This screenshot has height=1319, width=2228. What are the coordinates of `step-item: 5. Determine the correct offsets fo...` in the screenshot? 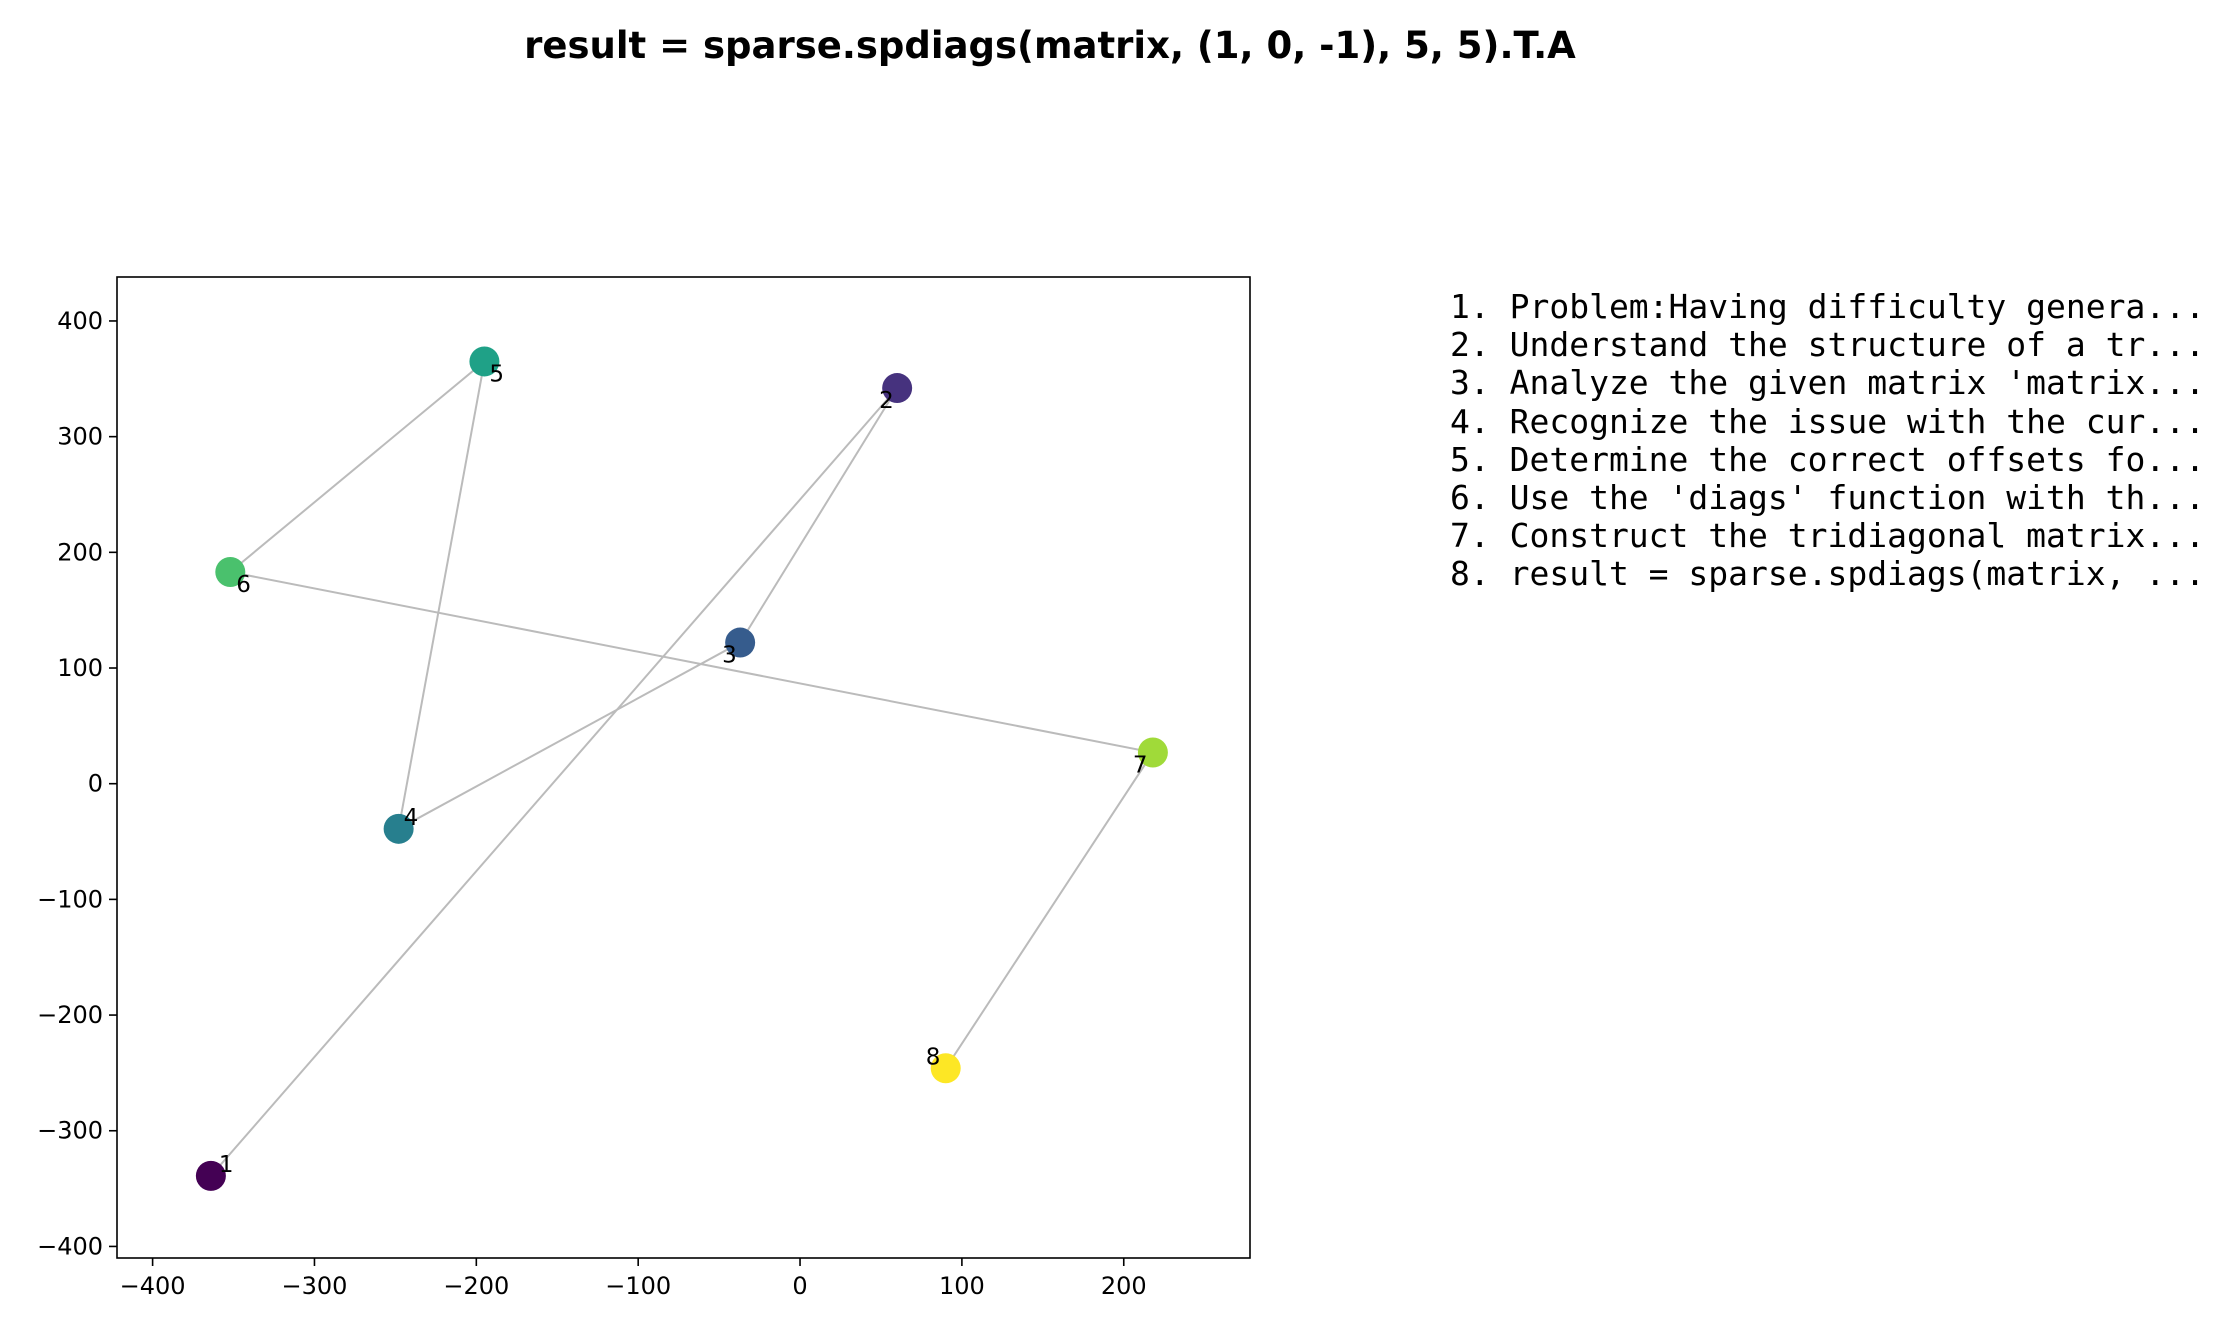 It's located at (1827, 459).